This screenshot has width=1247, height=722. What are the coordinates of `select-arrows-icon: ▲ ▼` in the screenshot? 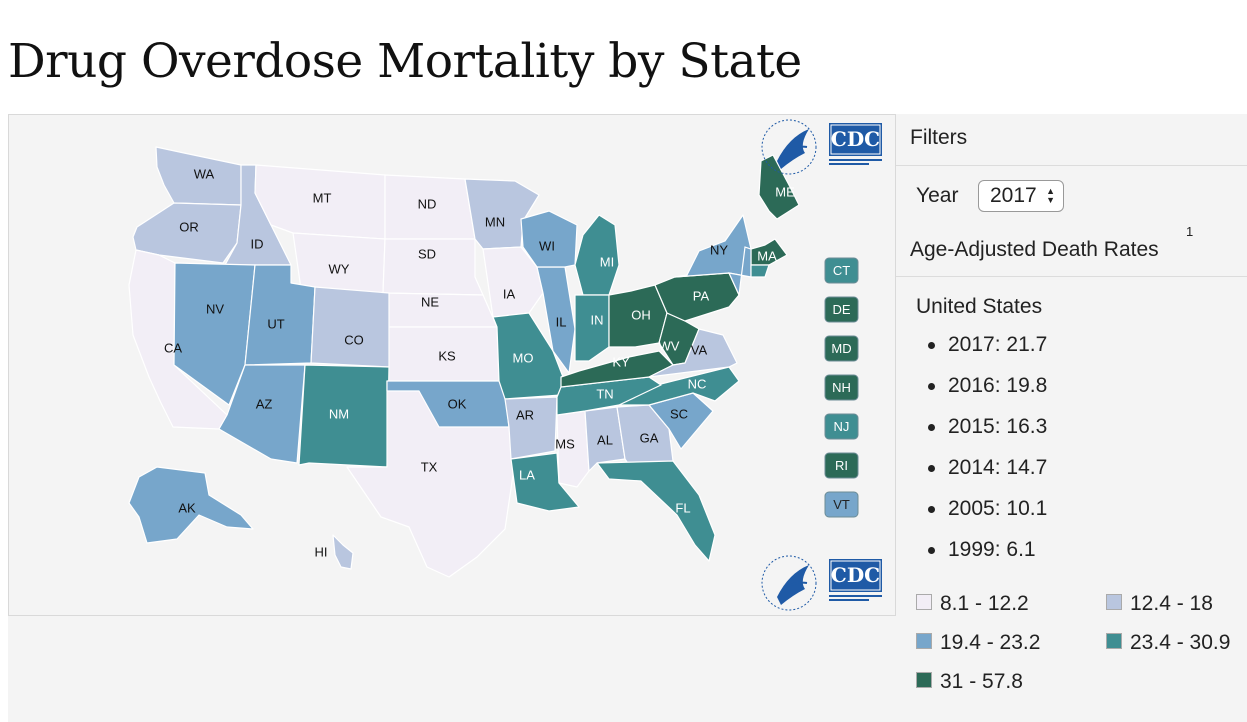 It's located at (1050, 195).